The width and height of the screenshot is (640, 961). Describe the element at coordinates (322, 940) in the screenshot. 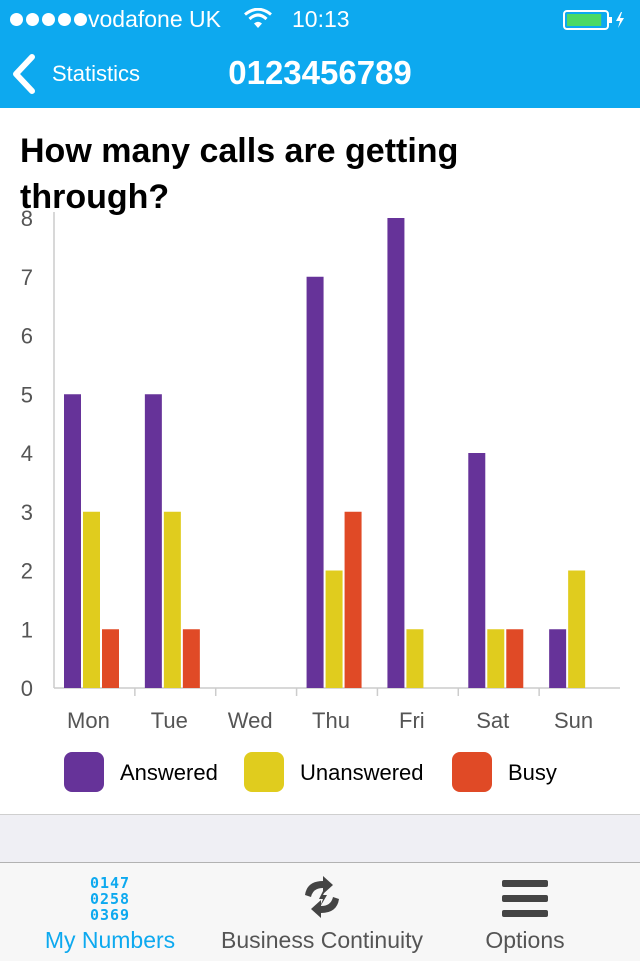

I see `tab-label: Business Continuity` at that location.